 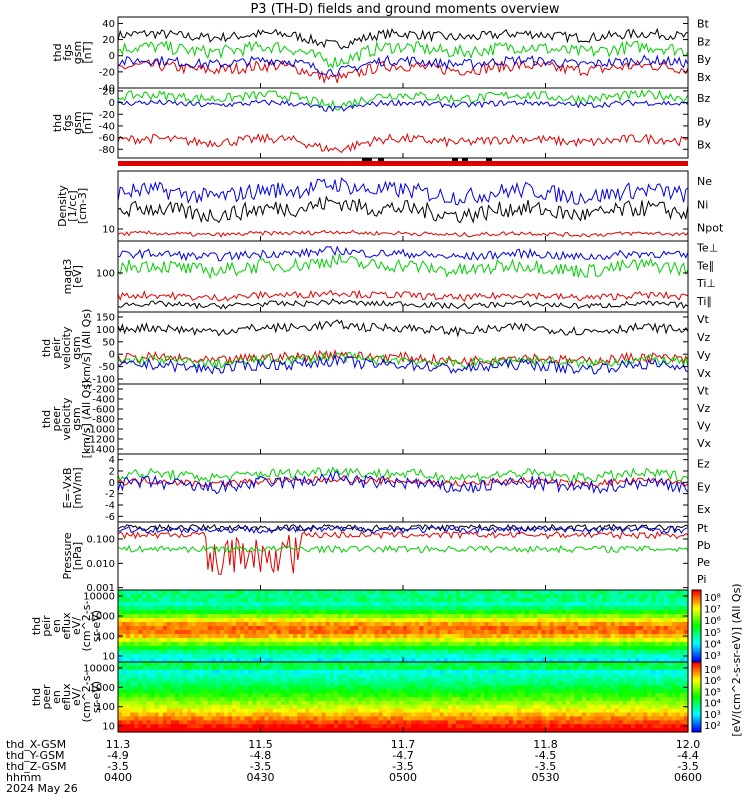 What do you see at coordinates (100, 564) in the screenshot?
I see `y-tick-label: 0.010` at bounding box center [100, 564].